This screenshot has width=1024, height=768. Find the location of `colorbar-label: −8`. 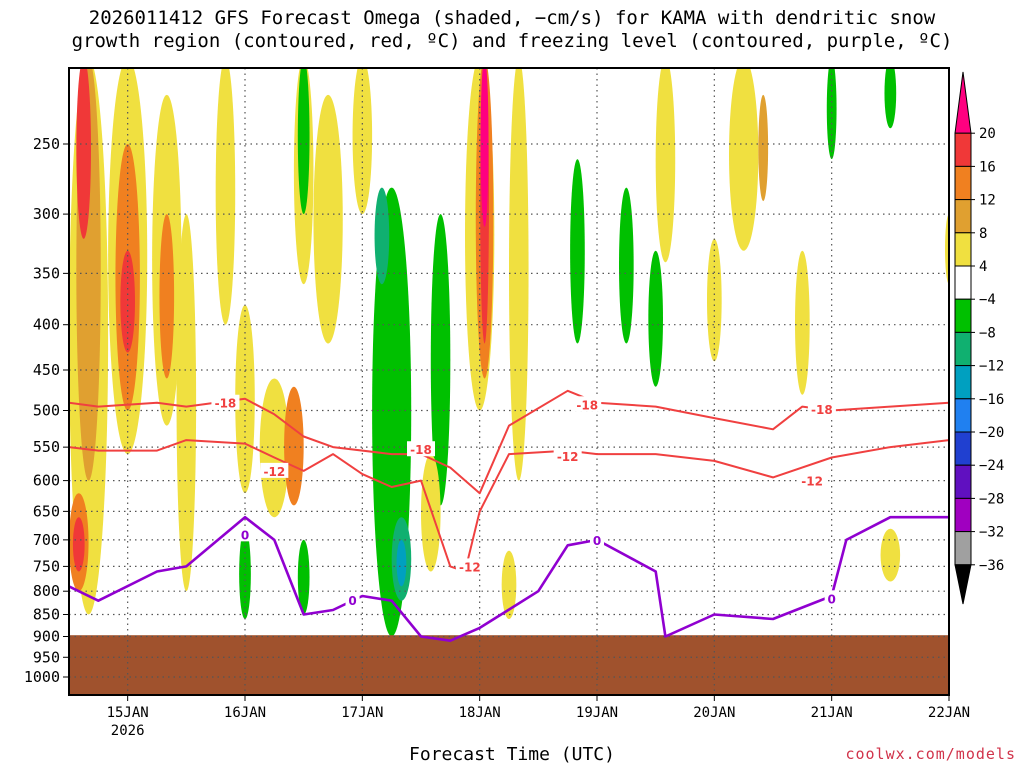

colorbar-label: −8 is located at coordinates (987, 333).